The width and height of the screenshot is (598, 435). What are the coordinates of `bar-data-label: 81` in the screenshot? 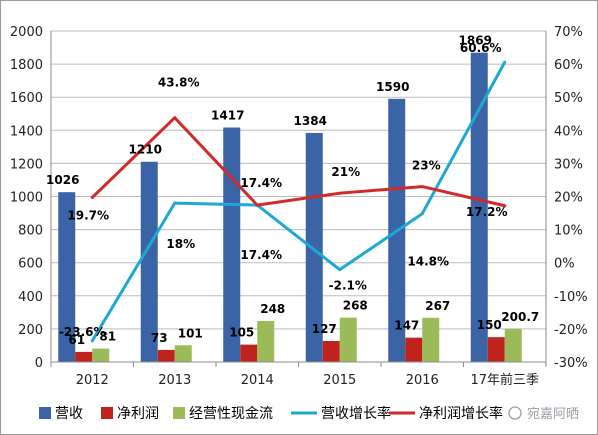 It's located at (107, 337).